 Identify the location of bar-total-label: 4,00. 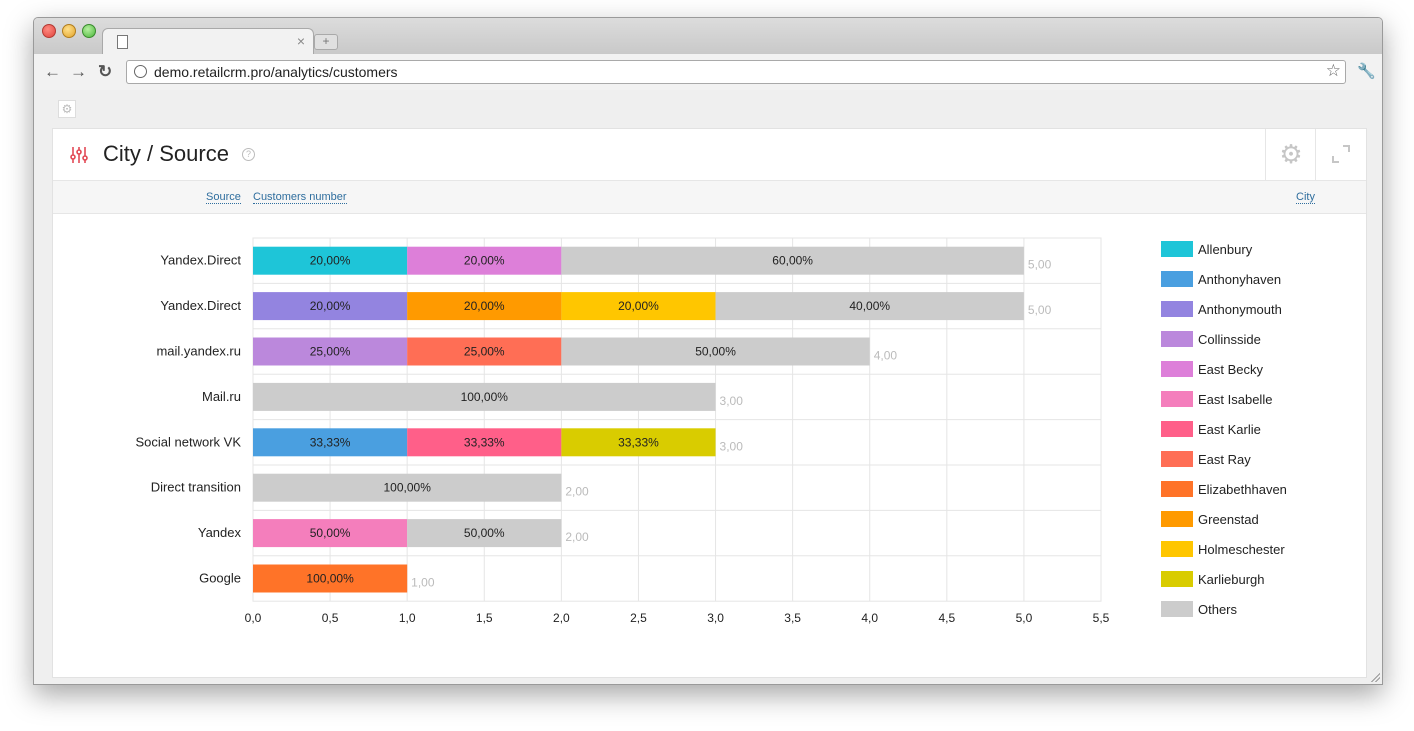
(886, 356).